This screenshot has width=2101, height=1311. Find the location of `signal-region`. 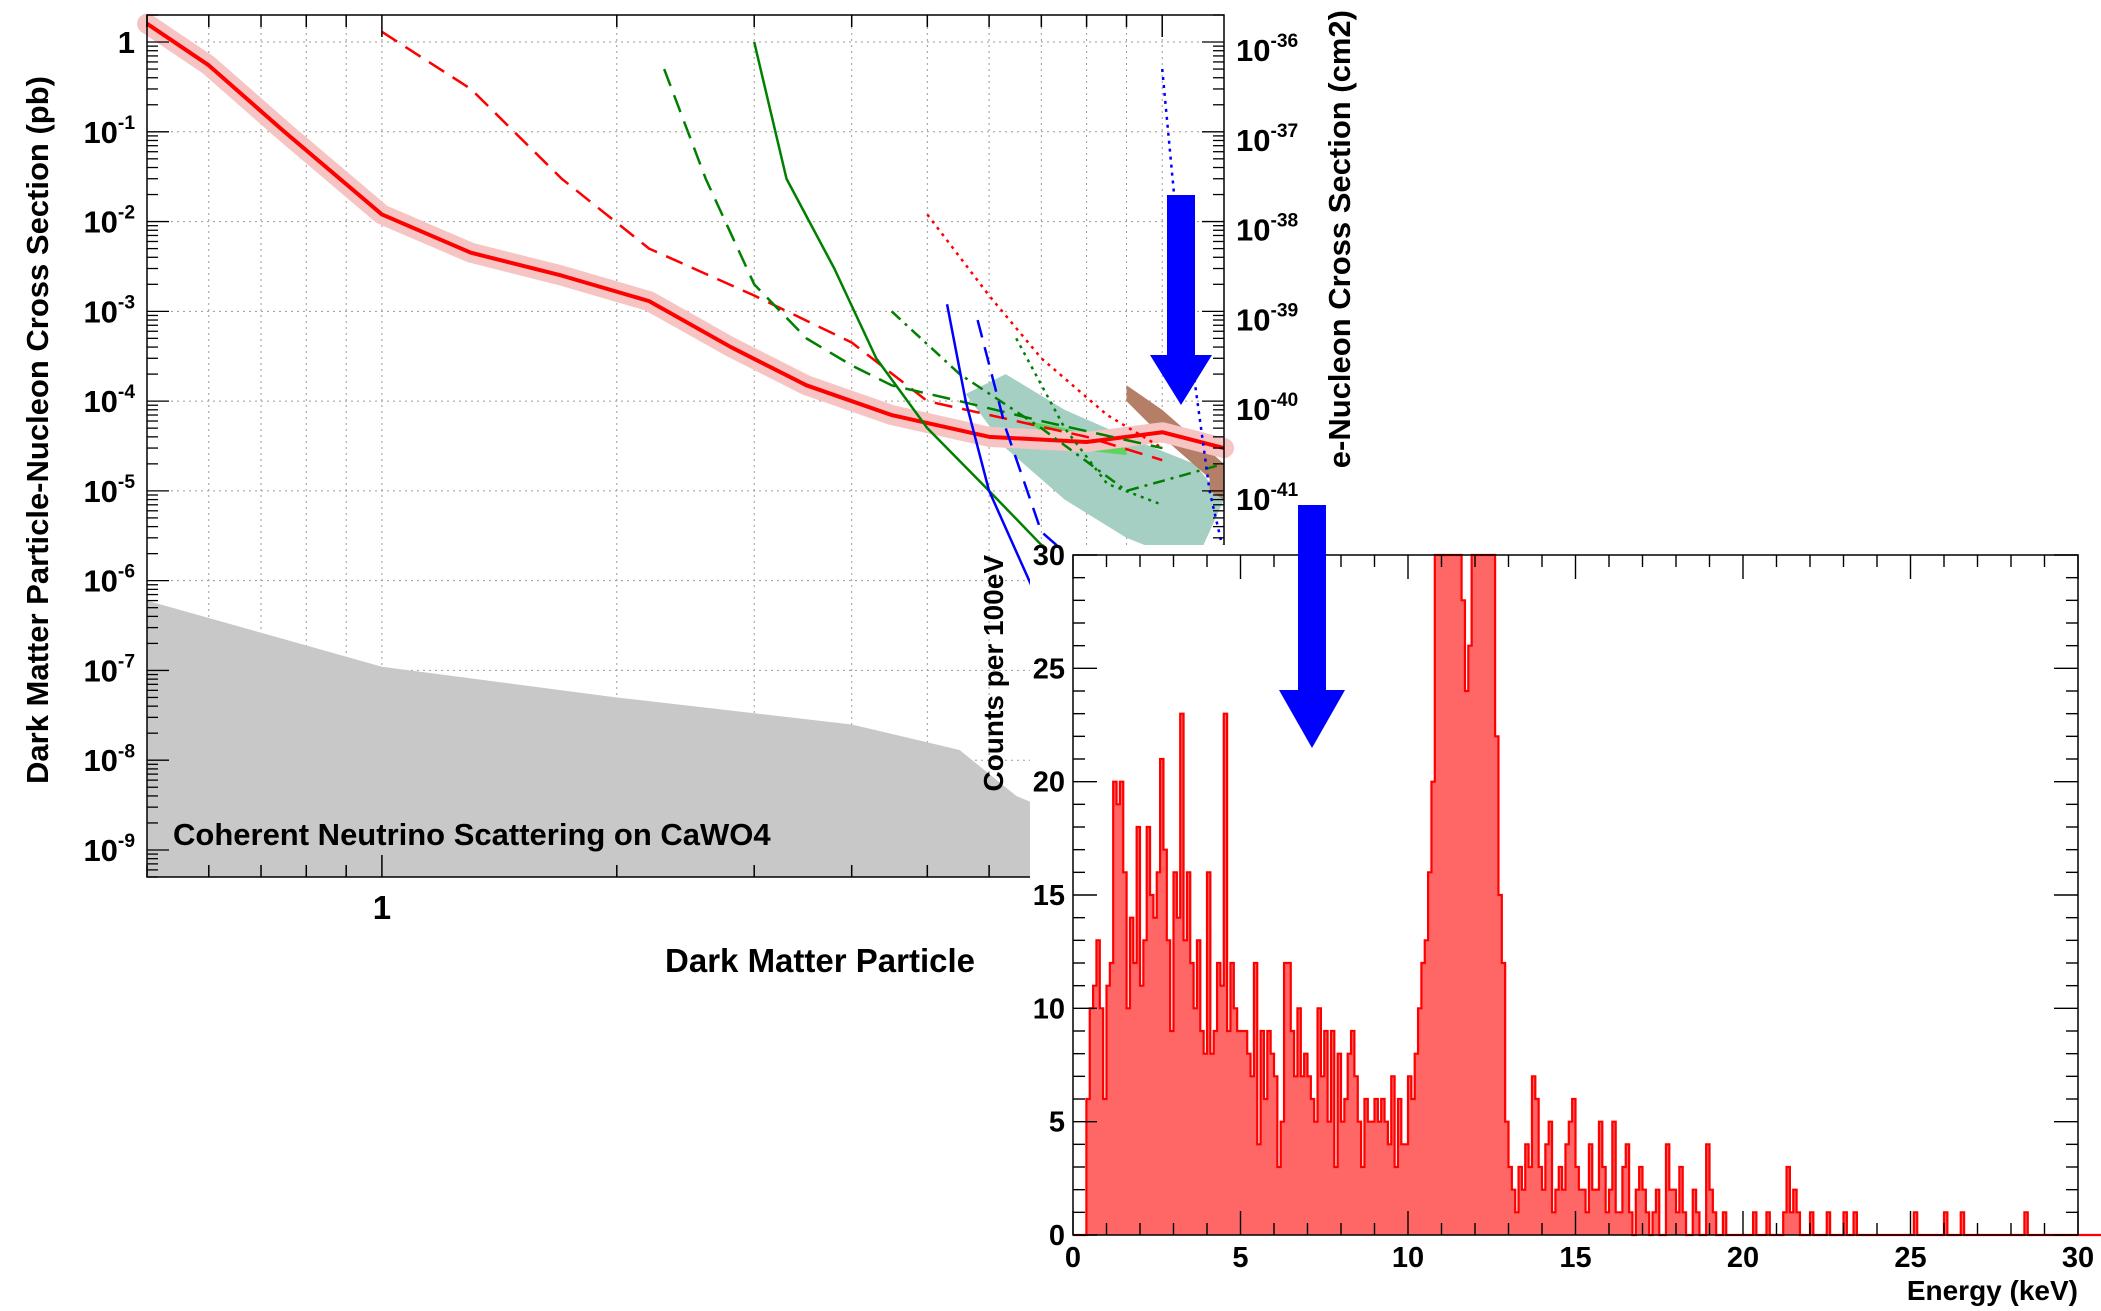

signal-region is located at coordinates (1216, 483).